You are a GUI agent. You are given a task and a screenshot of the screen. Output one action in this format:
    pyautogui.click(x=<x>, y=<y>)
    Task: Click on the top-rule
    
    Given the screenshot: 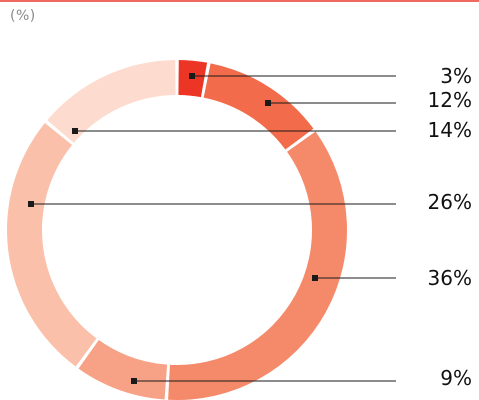 What is the action you would take?
    pyautogui.click(x=239, y=1)
    